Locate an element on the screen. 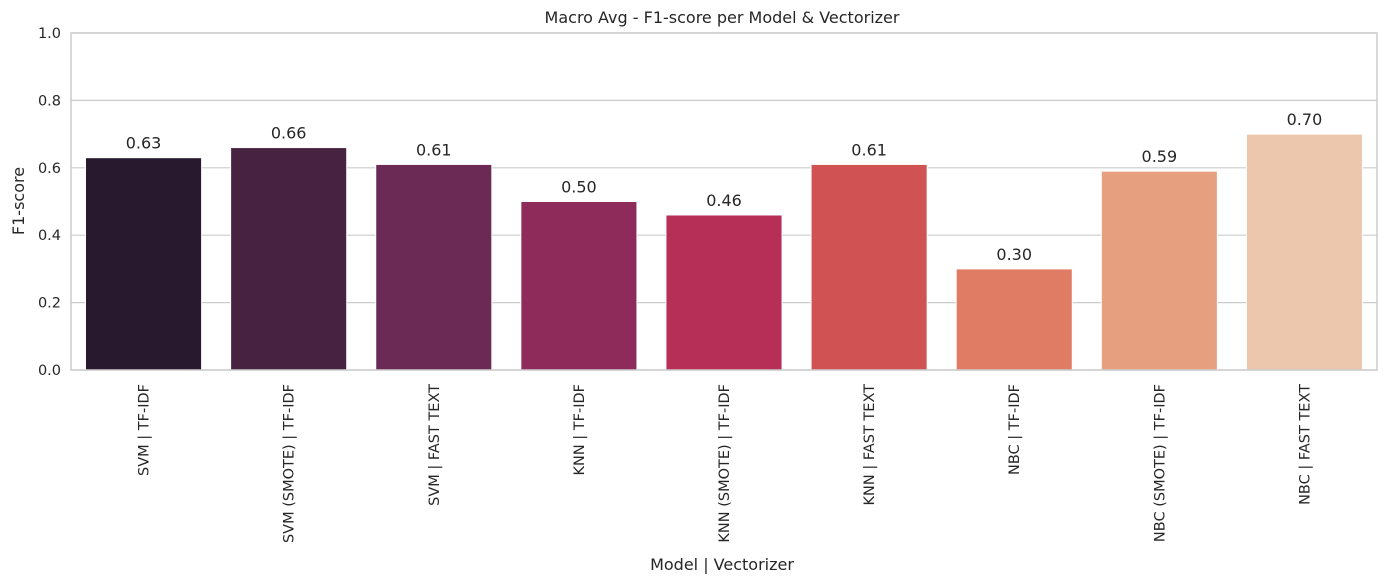 This screenshot has height=584, width=1384. y-axis-label: F1-score is located at coordinates (18, 201).